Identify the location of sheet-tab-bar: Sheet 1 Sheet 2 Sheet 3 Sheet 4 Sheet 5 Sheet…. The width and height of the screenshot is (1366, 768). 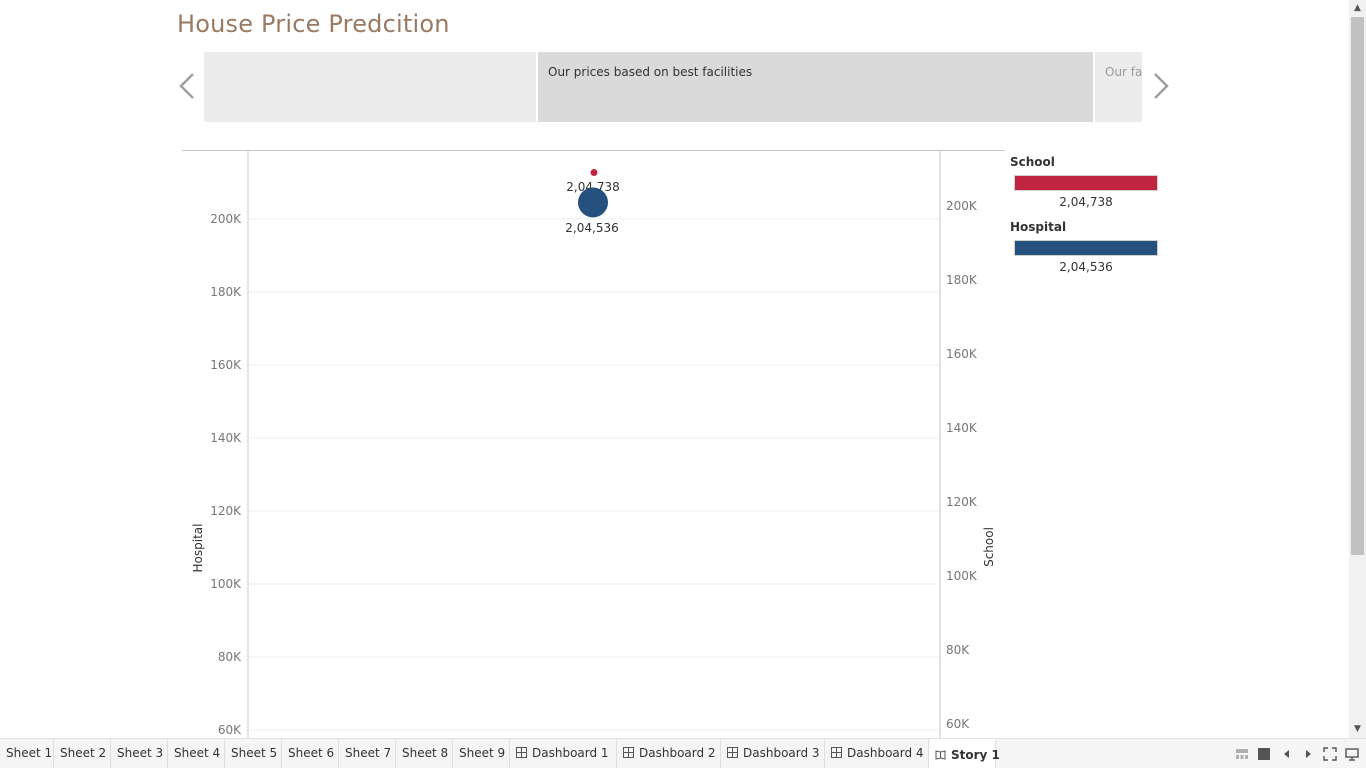
(683, 753).